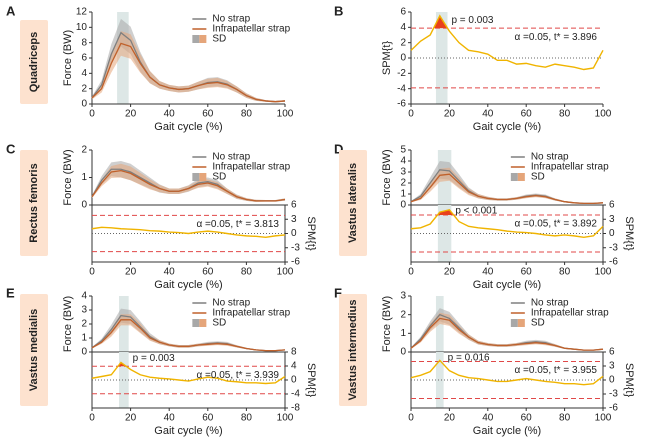 The width and height of the screenshot is (657, 441). What do you see at coordinates (84, 42) in the screenshot?
I see `y-tick-label: 8` at bounding box center [84, 42].